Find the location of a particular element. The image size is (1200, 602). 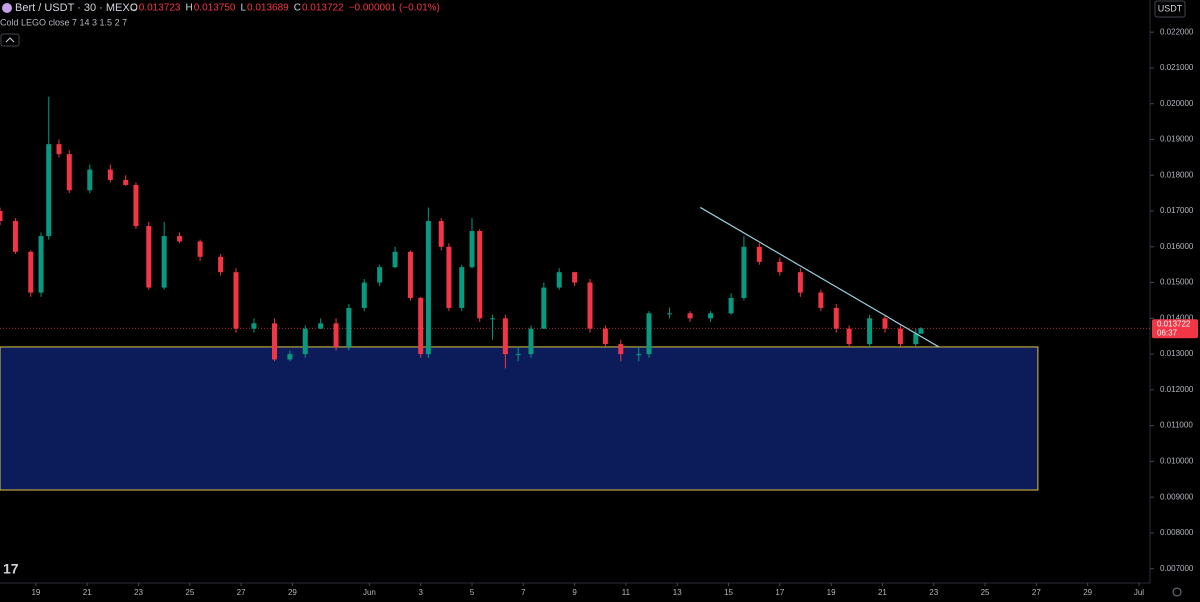

x-tick-label: 13 is located at coordinates (677, 592).